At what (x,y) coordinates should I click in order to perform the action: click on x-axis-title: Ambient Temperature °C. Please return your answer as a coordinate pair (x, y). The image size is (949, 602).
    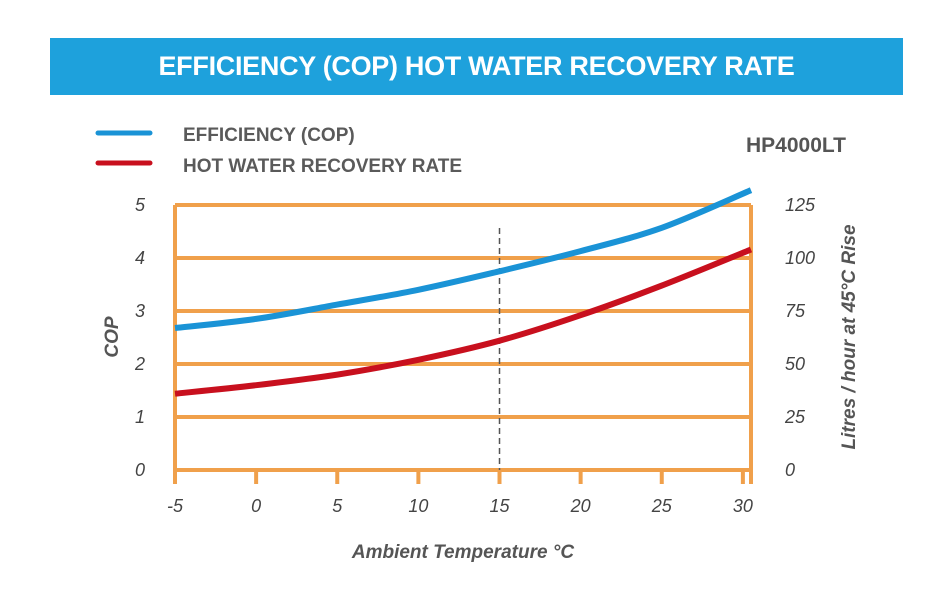
    Looking at the image, I should click on (463, 552).